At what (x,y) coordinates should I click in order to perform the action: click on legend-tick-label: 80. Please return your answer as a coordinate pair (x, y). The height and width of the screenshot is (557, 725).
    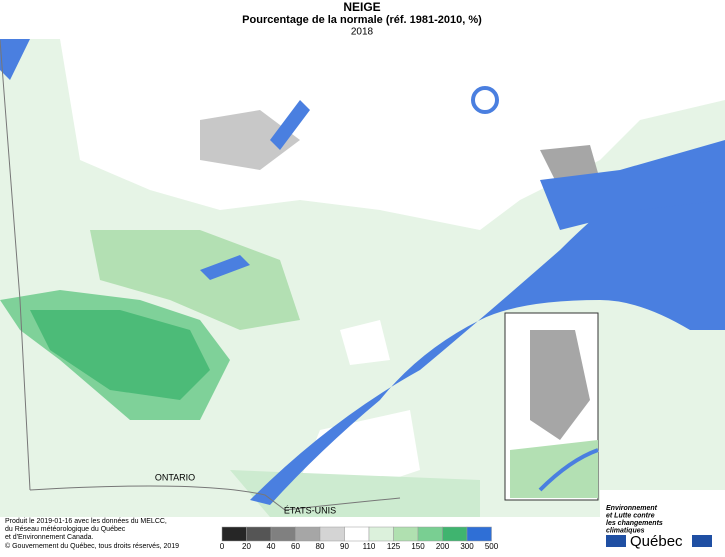
    Looking at the image, I should click on (320, 546).